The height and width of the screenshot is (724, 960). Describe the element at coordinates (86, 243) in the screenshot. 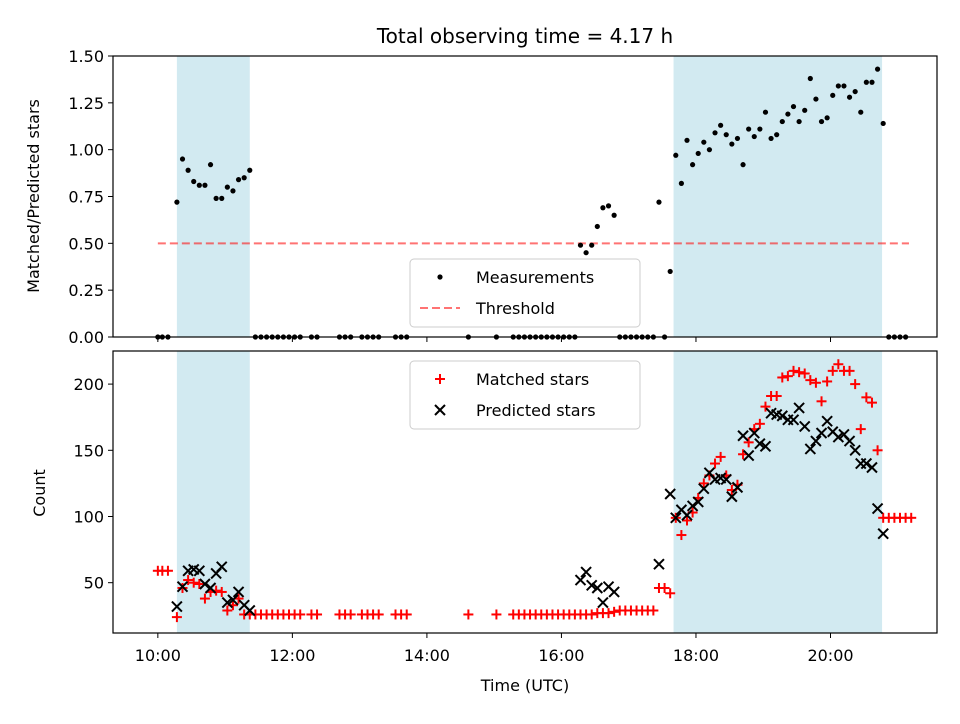

I see `y-tick-label: 0.50` at that location.